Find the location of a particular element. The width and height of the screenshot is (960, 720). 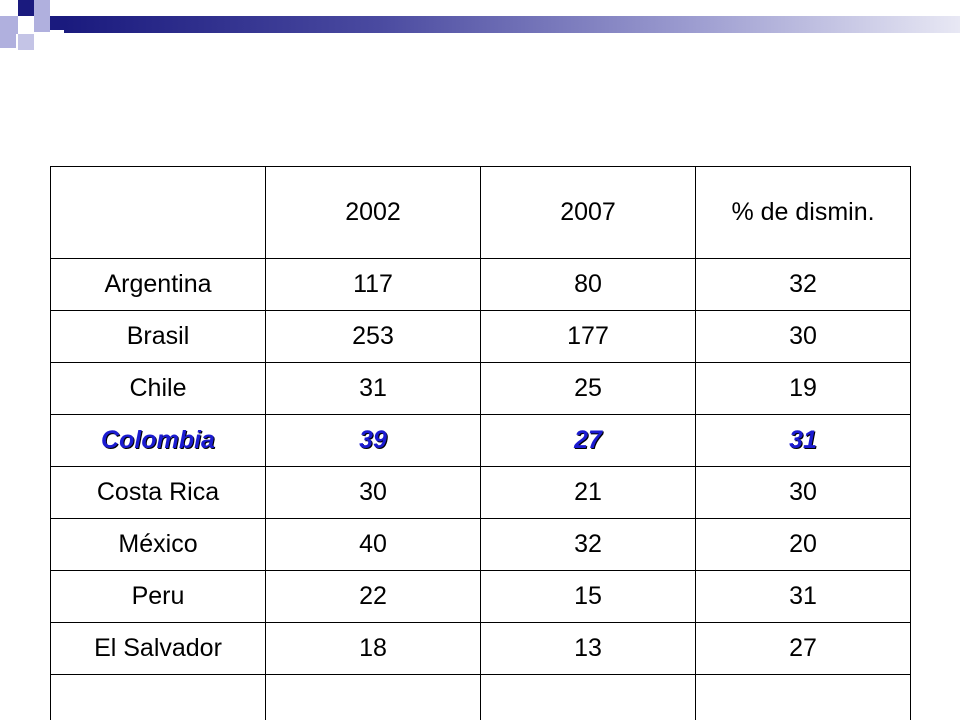

country-cell: El Salvador is located at coordinates (158, 648).